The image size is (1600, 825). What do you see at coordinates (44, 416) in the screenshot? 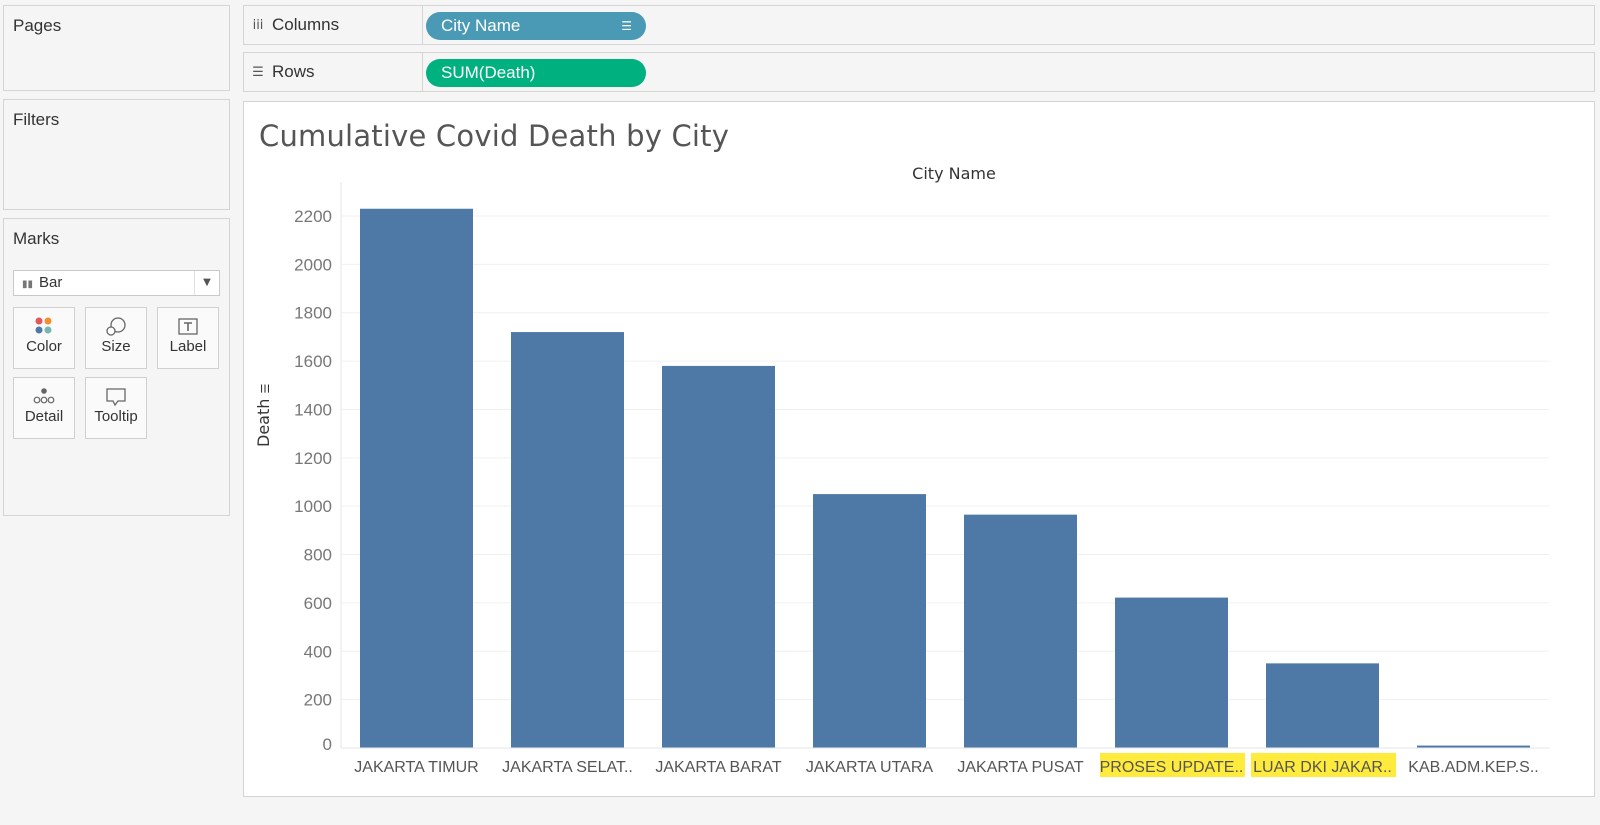
I see `detail-label: Detail` at bounding box center [44, 416].